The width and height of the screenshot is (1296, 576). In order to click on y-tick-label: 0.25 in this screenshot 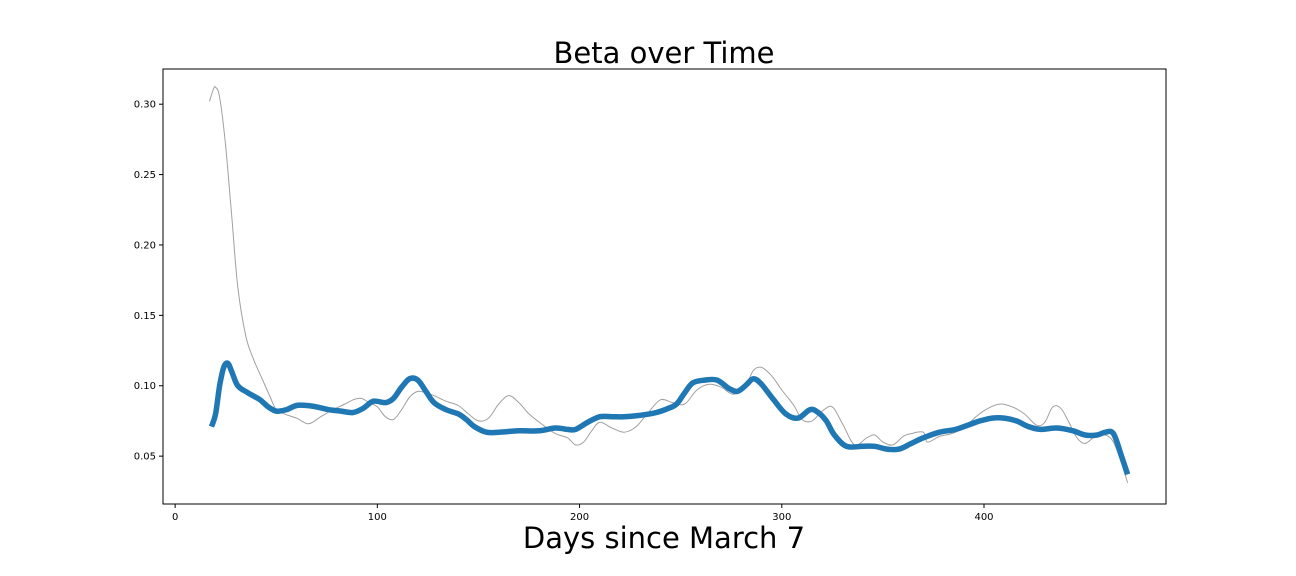, I will do `click(145, 175)`.